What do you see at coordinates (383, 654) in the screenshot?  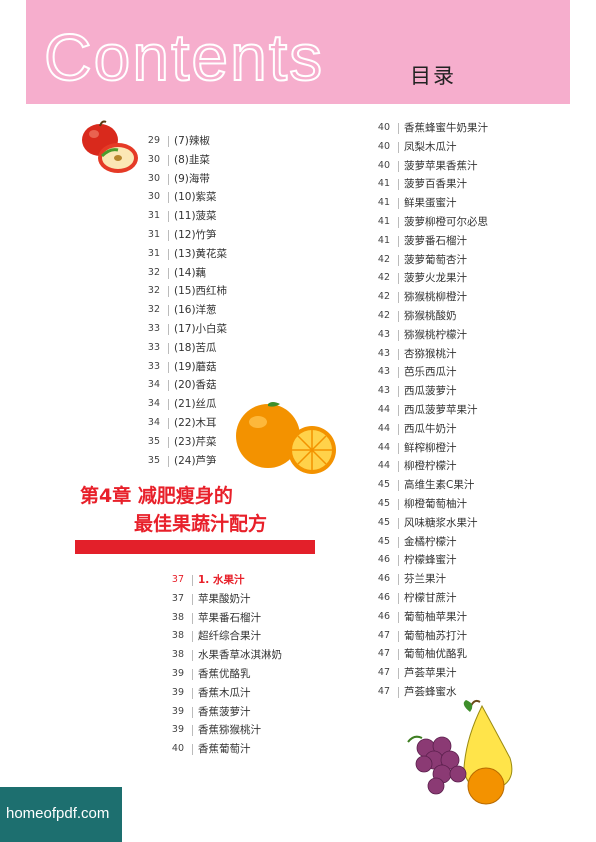 I see `toc-page-number: 47` at bounding box center [383, 654].